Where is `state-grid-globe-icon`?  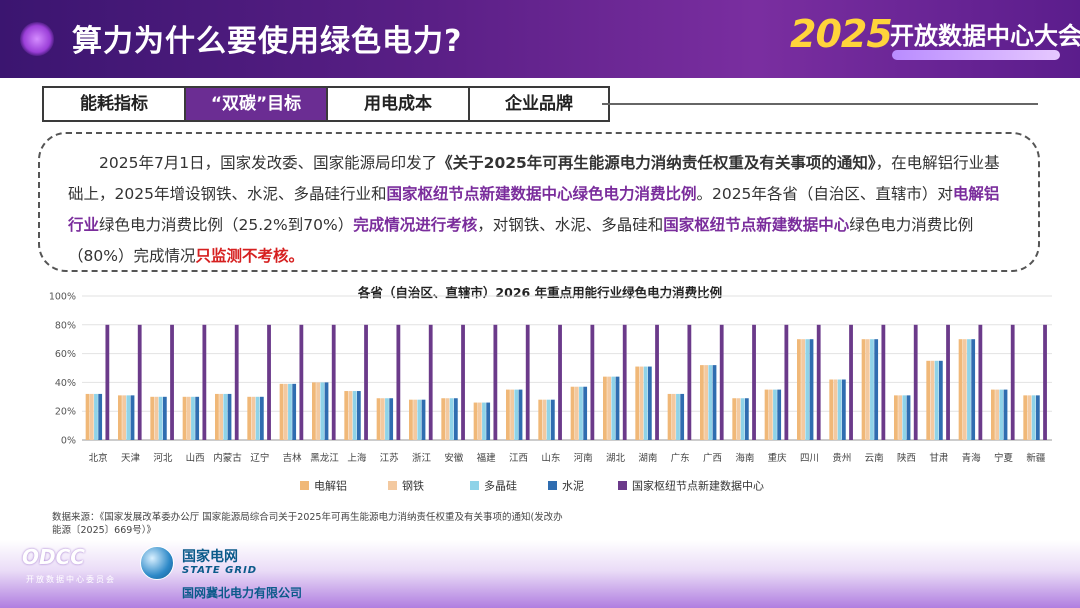
state-grid-globe-icon is located at coordinates (157, 563).